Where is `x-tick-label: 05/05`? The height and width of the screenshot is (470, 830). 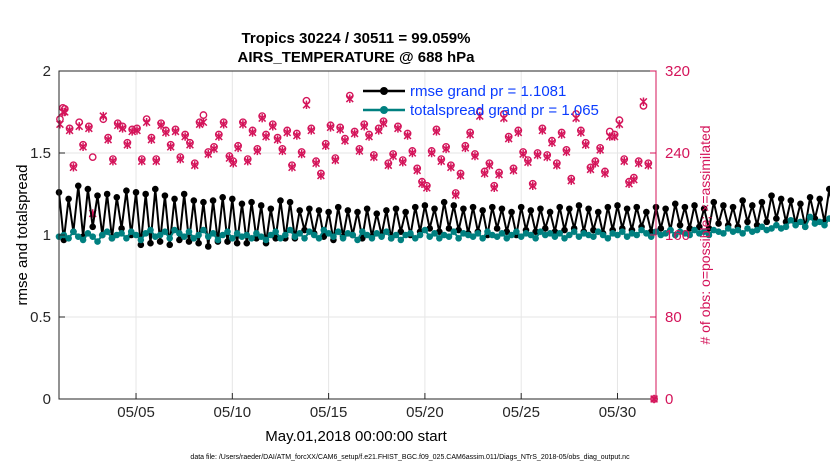 x-tick-label: 05/05 is located at coordinates (136, 412).